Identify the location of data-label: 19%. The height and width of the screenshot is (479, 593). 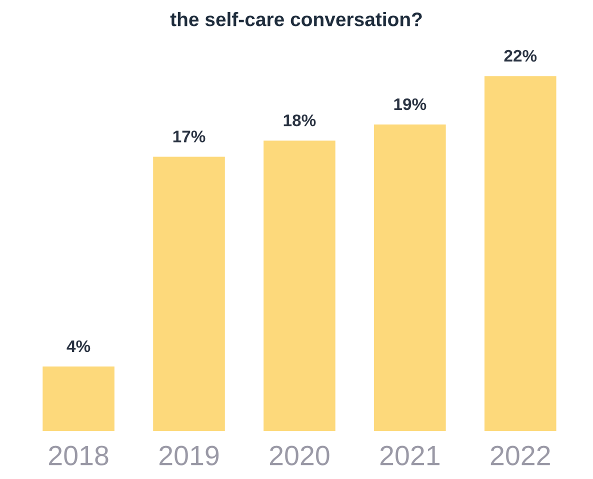
(410, 104).